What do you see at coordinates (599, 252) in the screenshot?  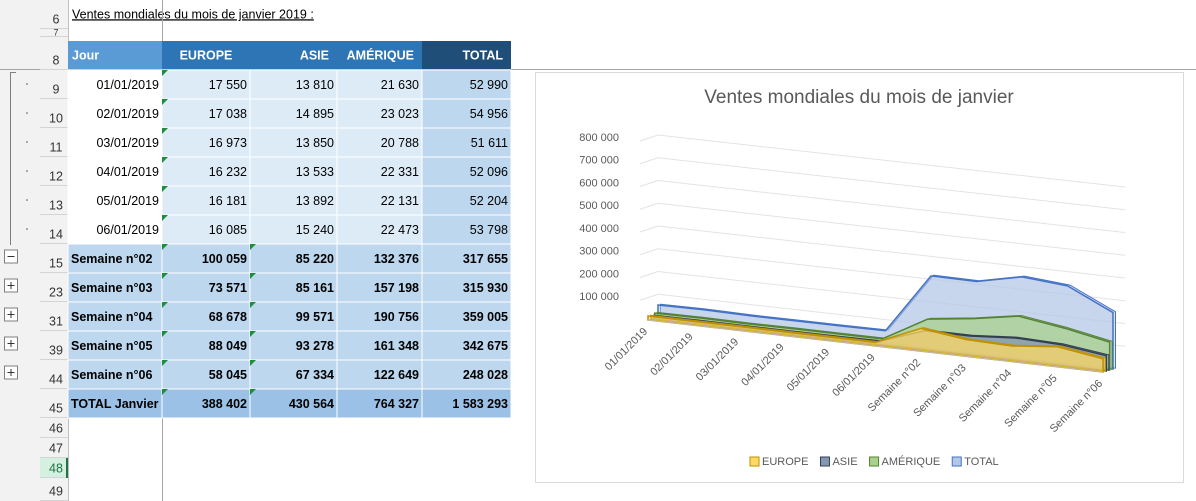 I see `y-tick-label: 300 000` at bounding box center [599, 252].